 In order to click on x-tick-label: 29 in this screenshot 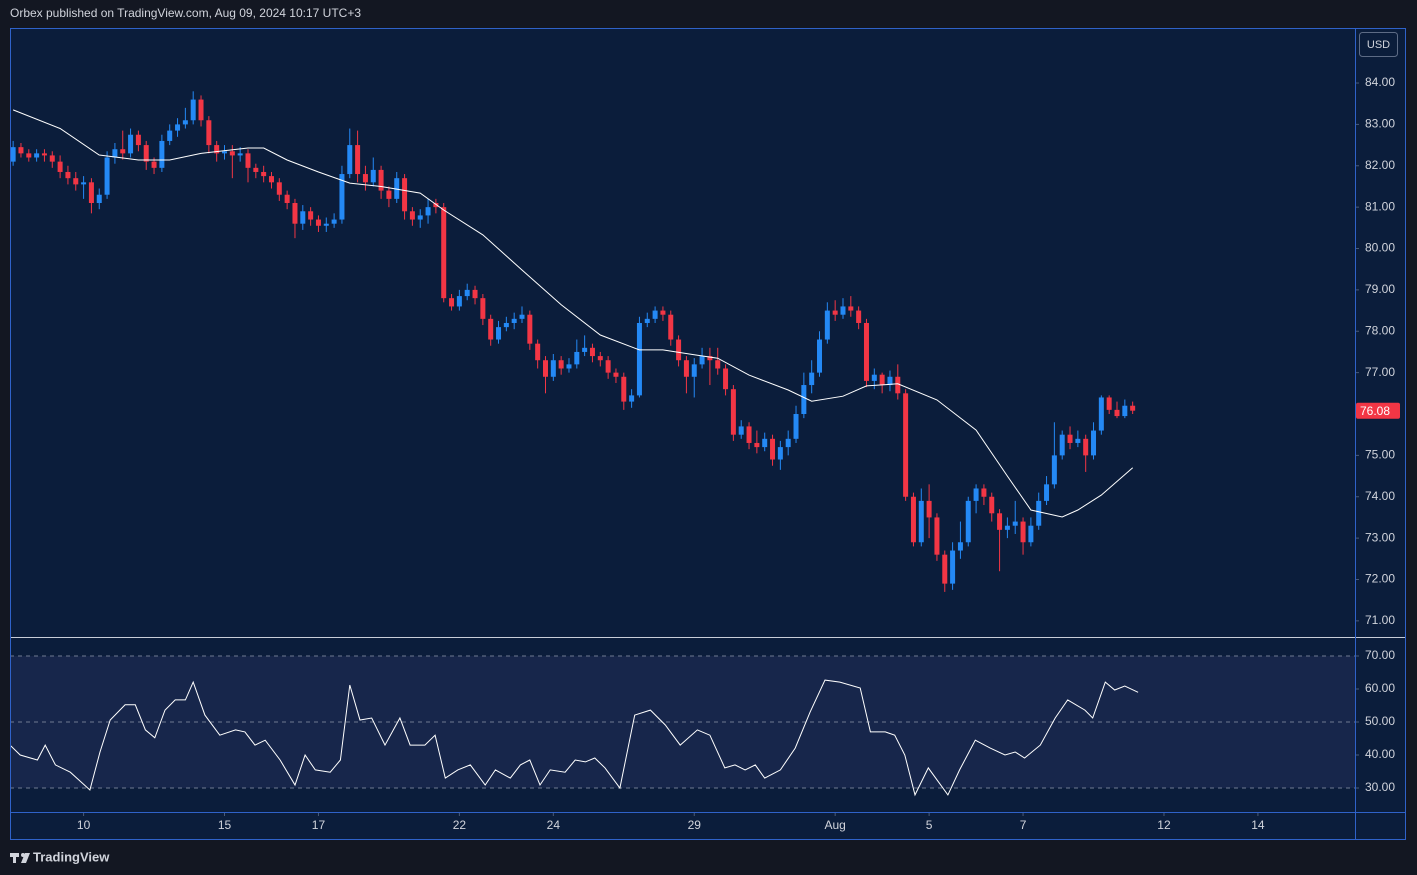, I will do `click(695, 825)`.